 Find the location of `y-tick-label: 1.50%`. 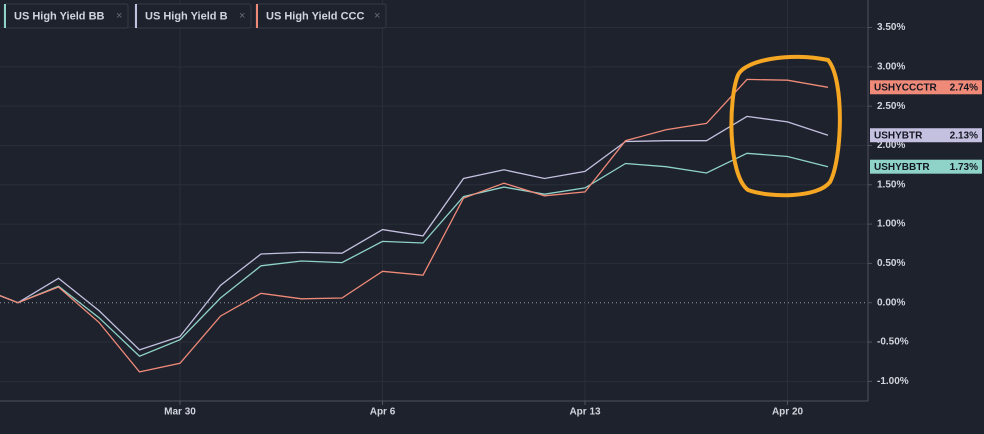

y-tick-label: 1.50% is located at coordinates (891, 184).